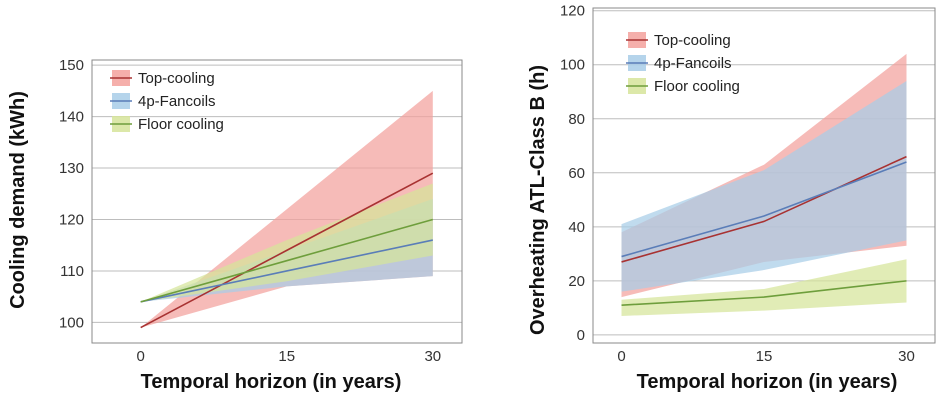  What do you see at coordinates (71, 65) in the screenshot?
I see `y-tick-label: 150` at bounding box center [71, 65].